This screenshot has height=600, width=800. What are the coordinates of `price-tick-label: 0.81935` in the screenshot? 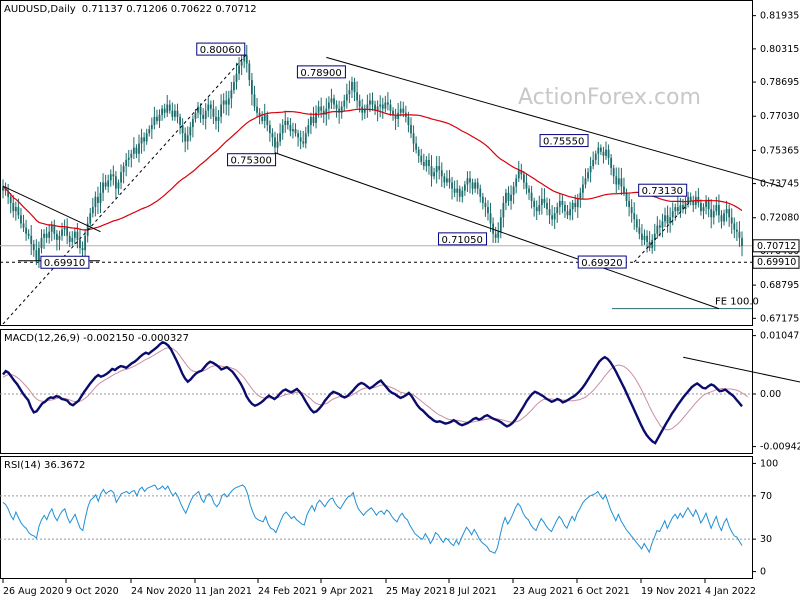 It's located at (779, 16).